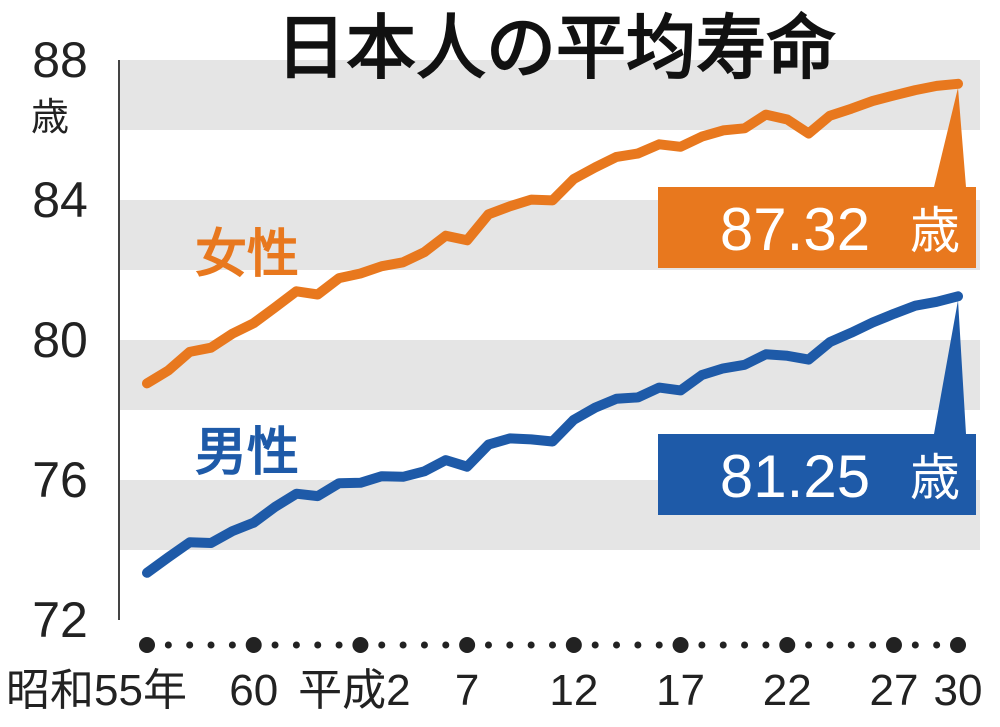  I want to click on female-callout-box, so click(817, 177).